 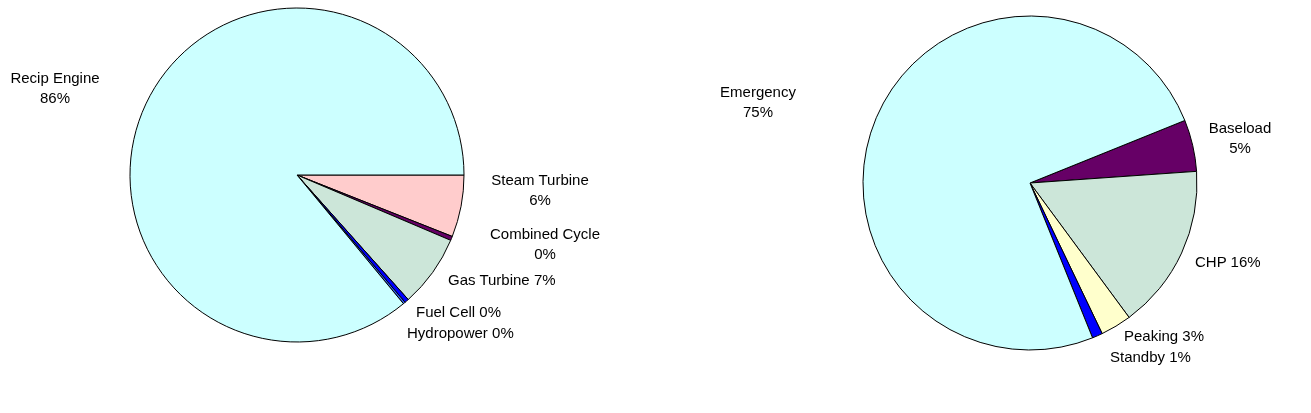 I want to click on slice-label: Standby 1%, so click(x=1150, y=356).